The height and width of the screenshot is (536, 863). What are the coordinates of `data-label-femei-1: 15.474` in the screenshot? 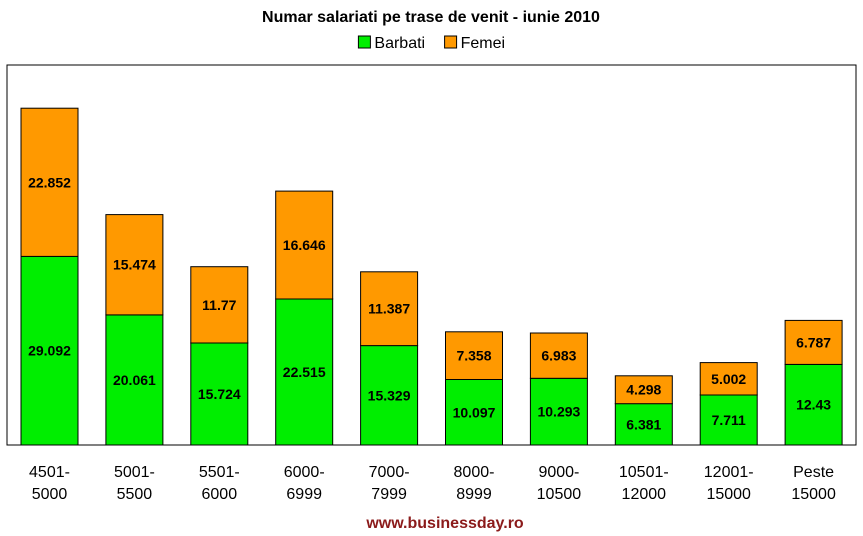 It's located at (134, 265).